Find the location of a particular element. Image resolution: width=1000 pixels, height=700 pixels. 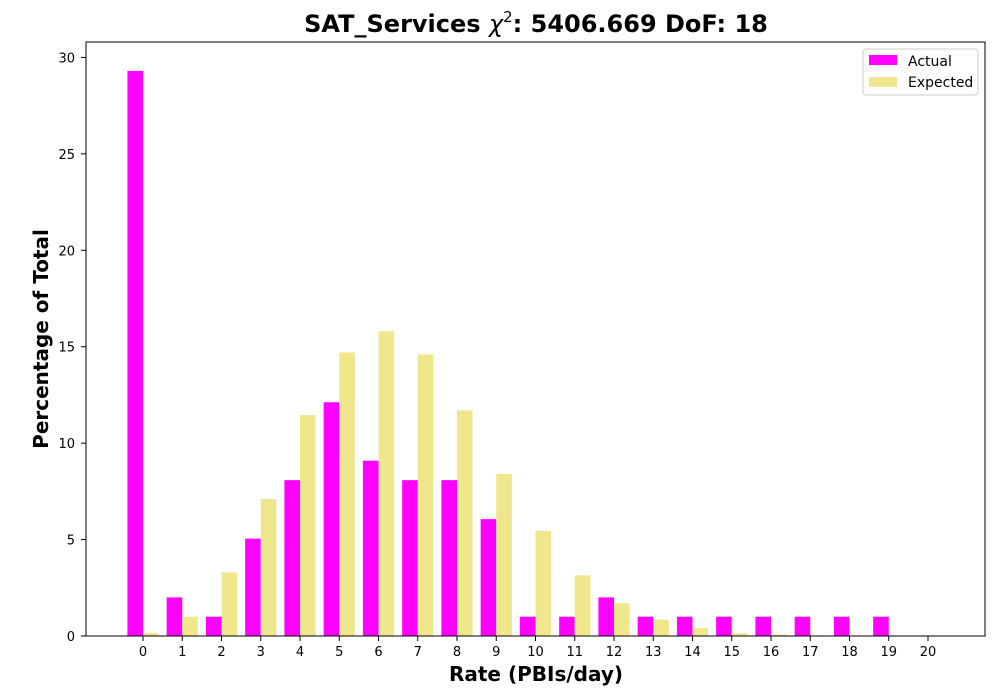

y-tick-label: 0 is located at coordinates (71, 637).